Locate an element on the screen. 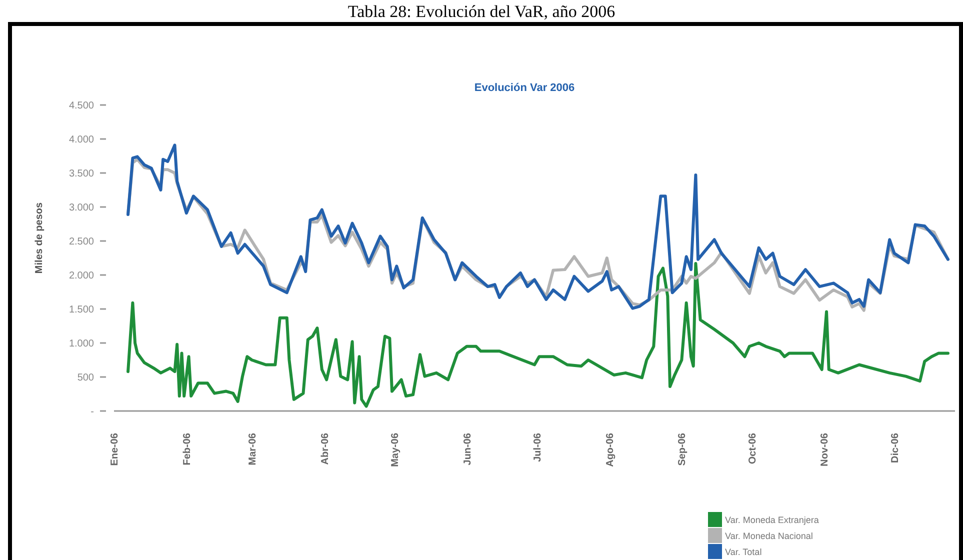  x-tick-label: Ago-06 is located at coordinates (610, 449).